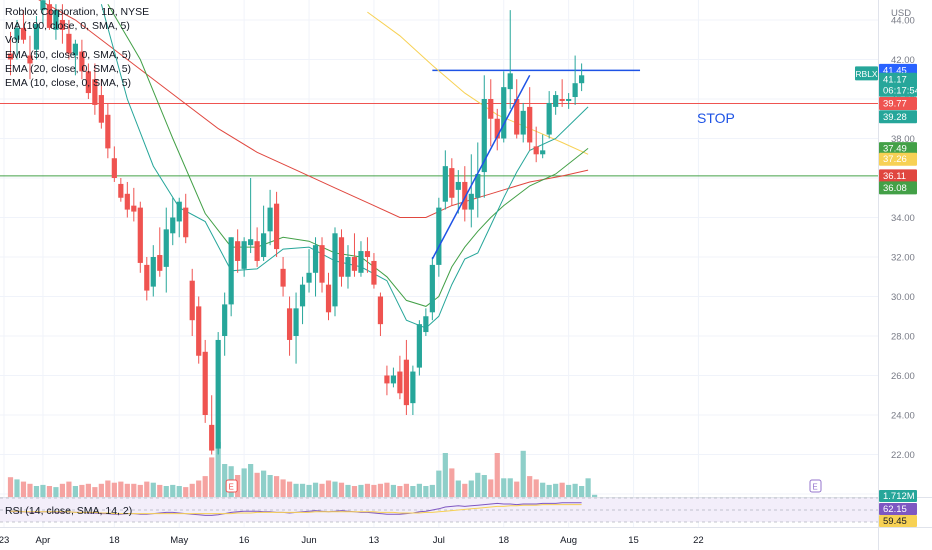 This screenshot has width=932, height=550. What do you see at coordinates (901, 90) in the screenshot?
I see `price-tag: 06:17:54` at bounding box center [901, 90].